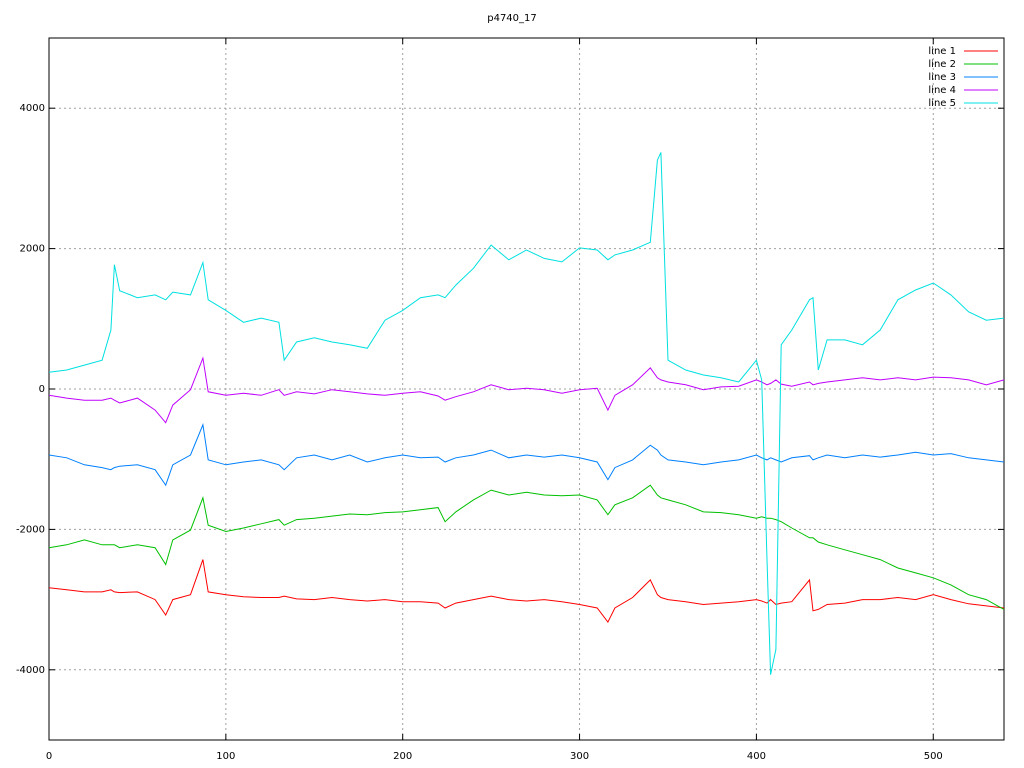 Image resolution: width=1024 pixels, height=768 pixels. What do you see at coordinates (942, 103) in the screenshot?
I see `legend-label: line 5` at bounding box center [942, 103].